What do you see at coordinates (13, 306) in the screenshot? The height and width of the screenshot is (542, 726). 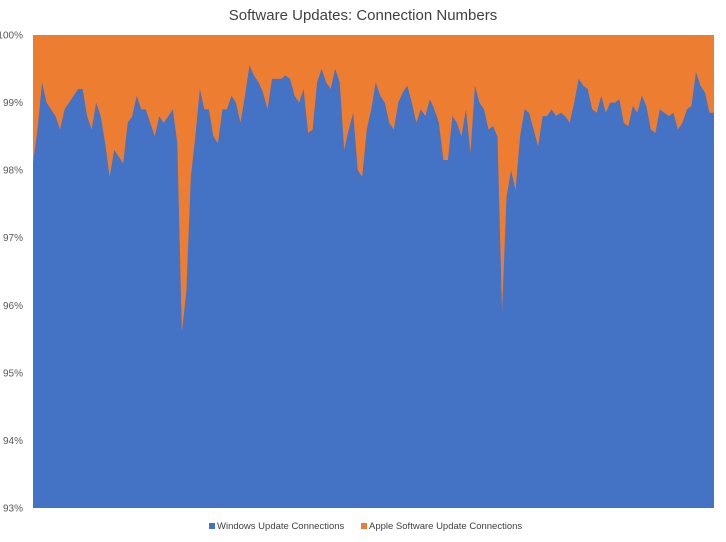 I see `y-tick-label: 96%` at bounding box center [13, 306].